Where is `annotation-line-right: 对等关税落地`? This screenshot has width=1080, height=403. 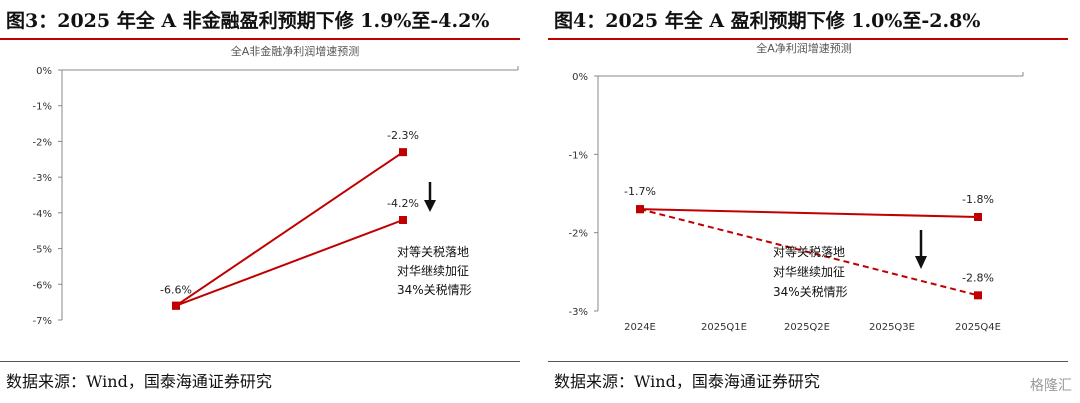
annotation-line-right: 对等关税落地 is located at coordinates (809, 252).